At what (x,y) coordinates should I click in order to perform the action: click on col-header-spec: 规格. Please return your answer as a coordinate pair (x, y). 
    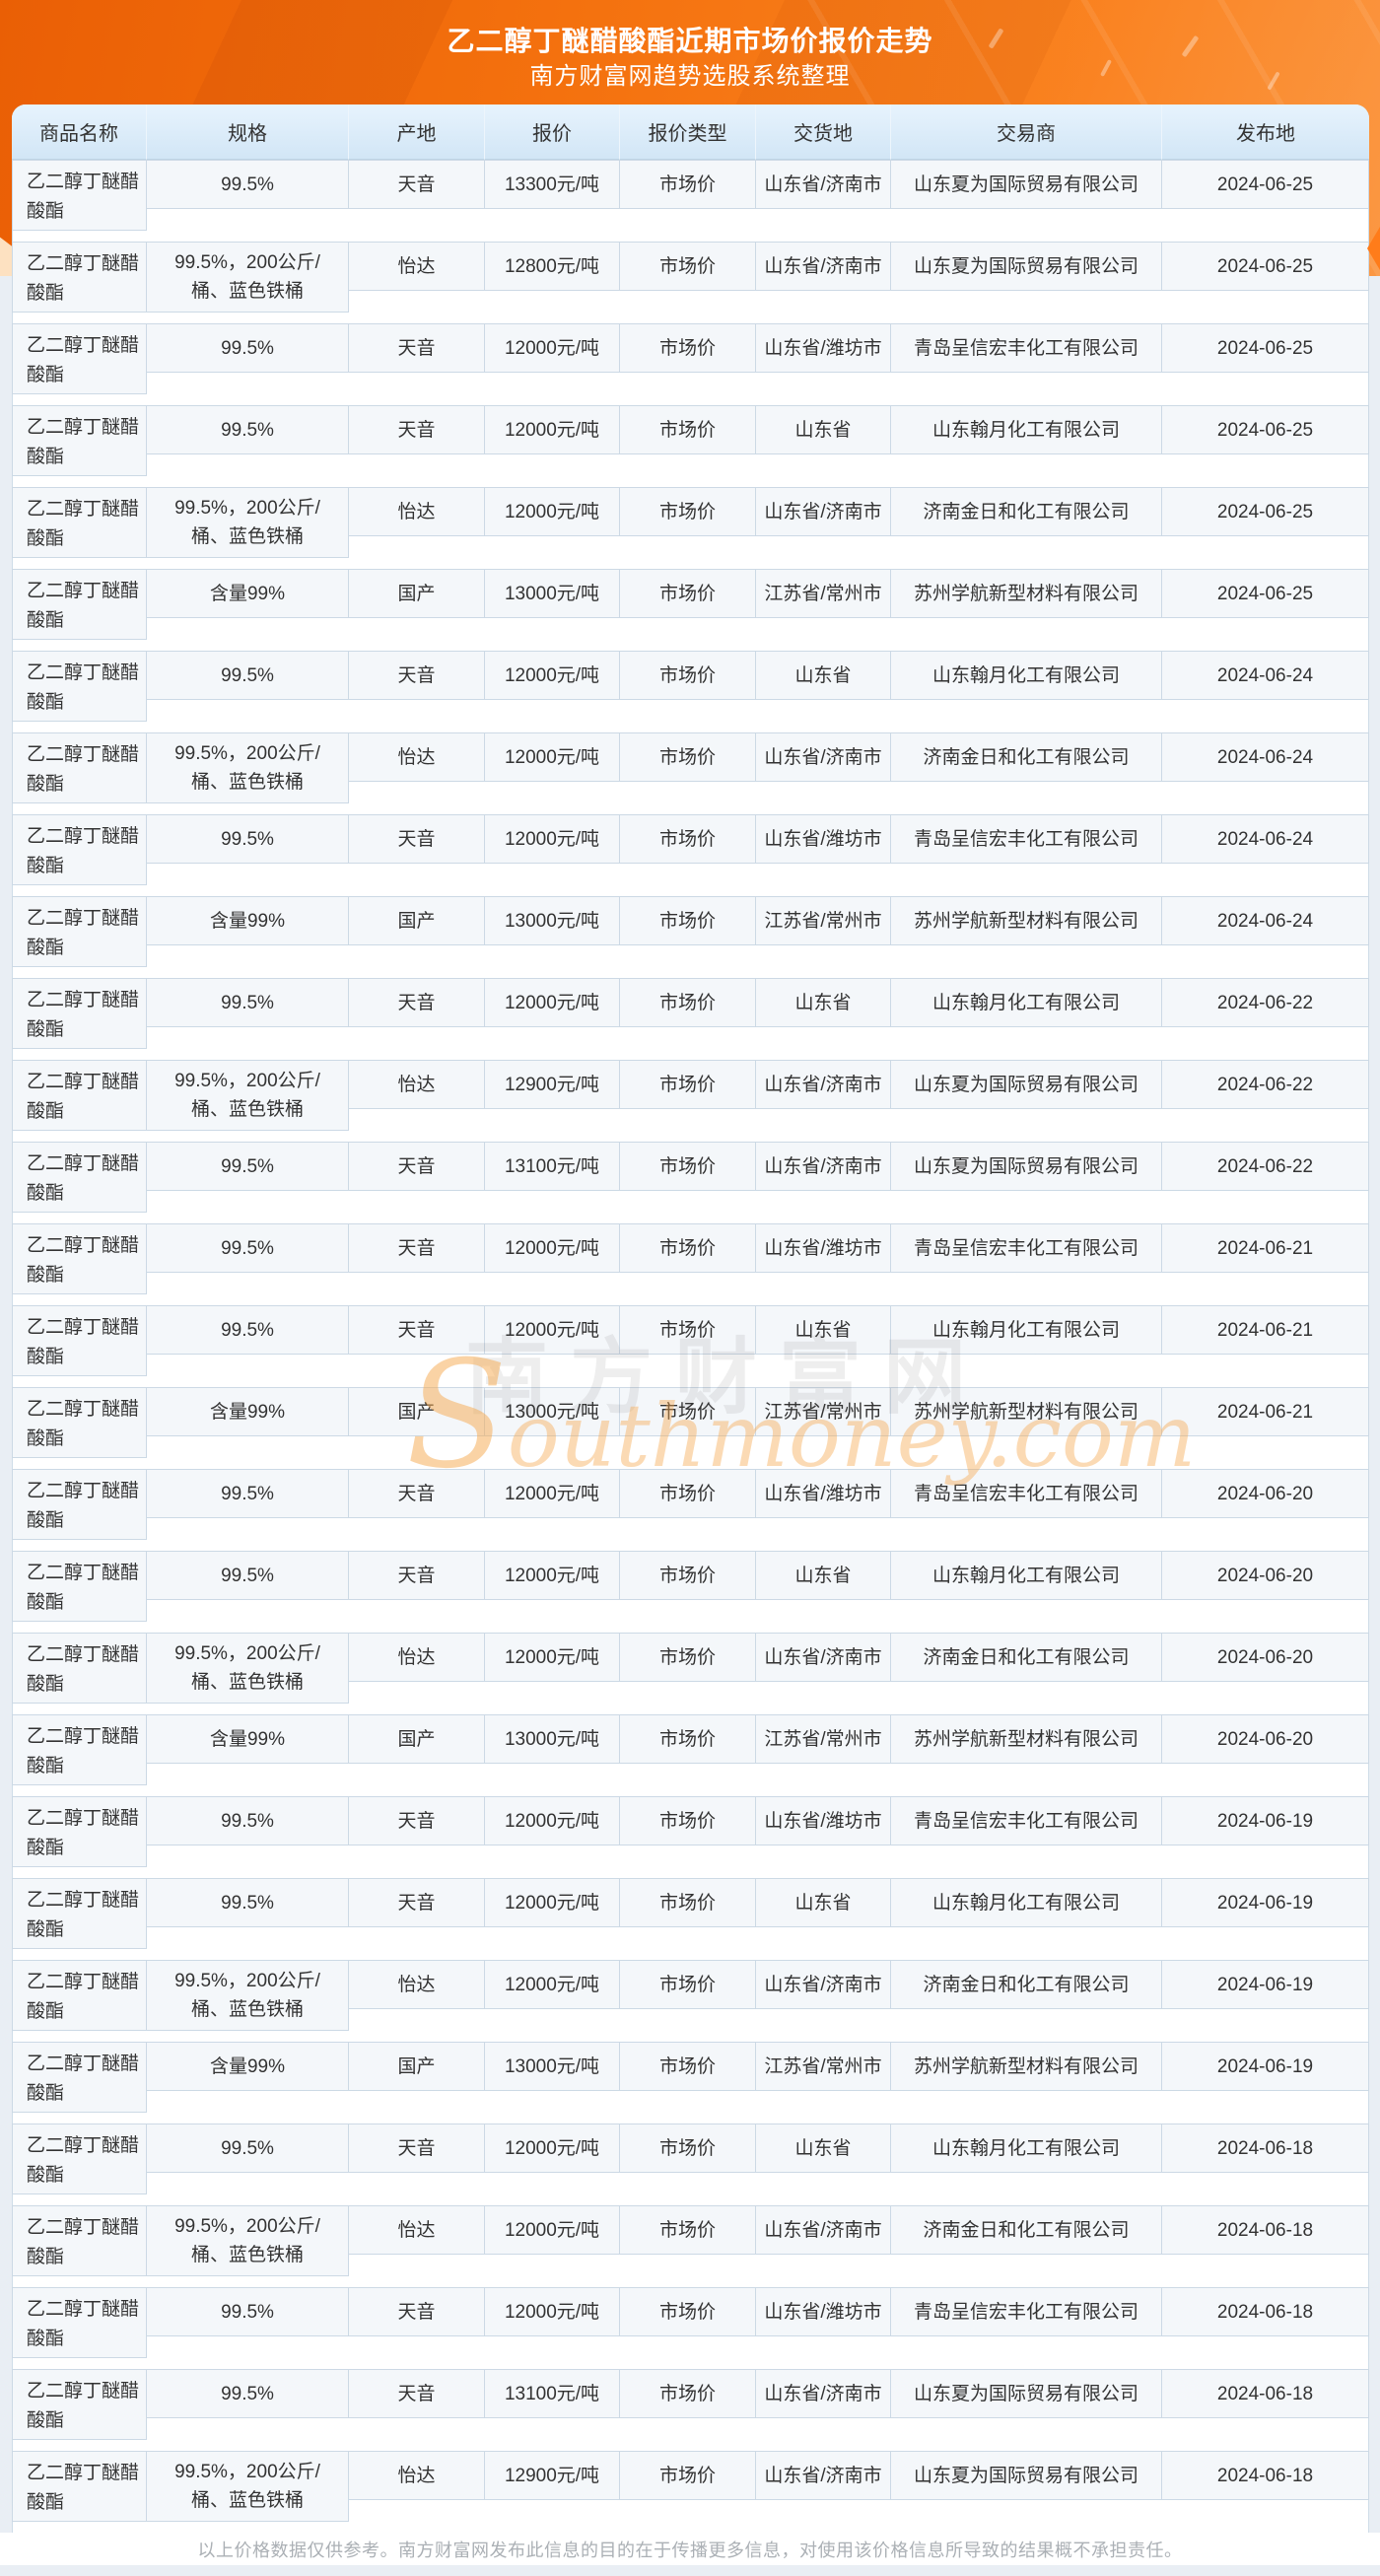
    Looking at the image, I should click on (248, 132).